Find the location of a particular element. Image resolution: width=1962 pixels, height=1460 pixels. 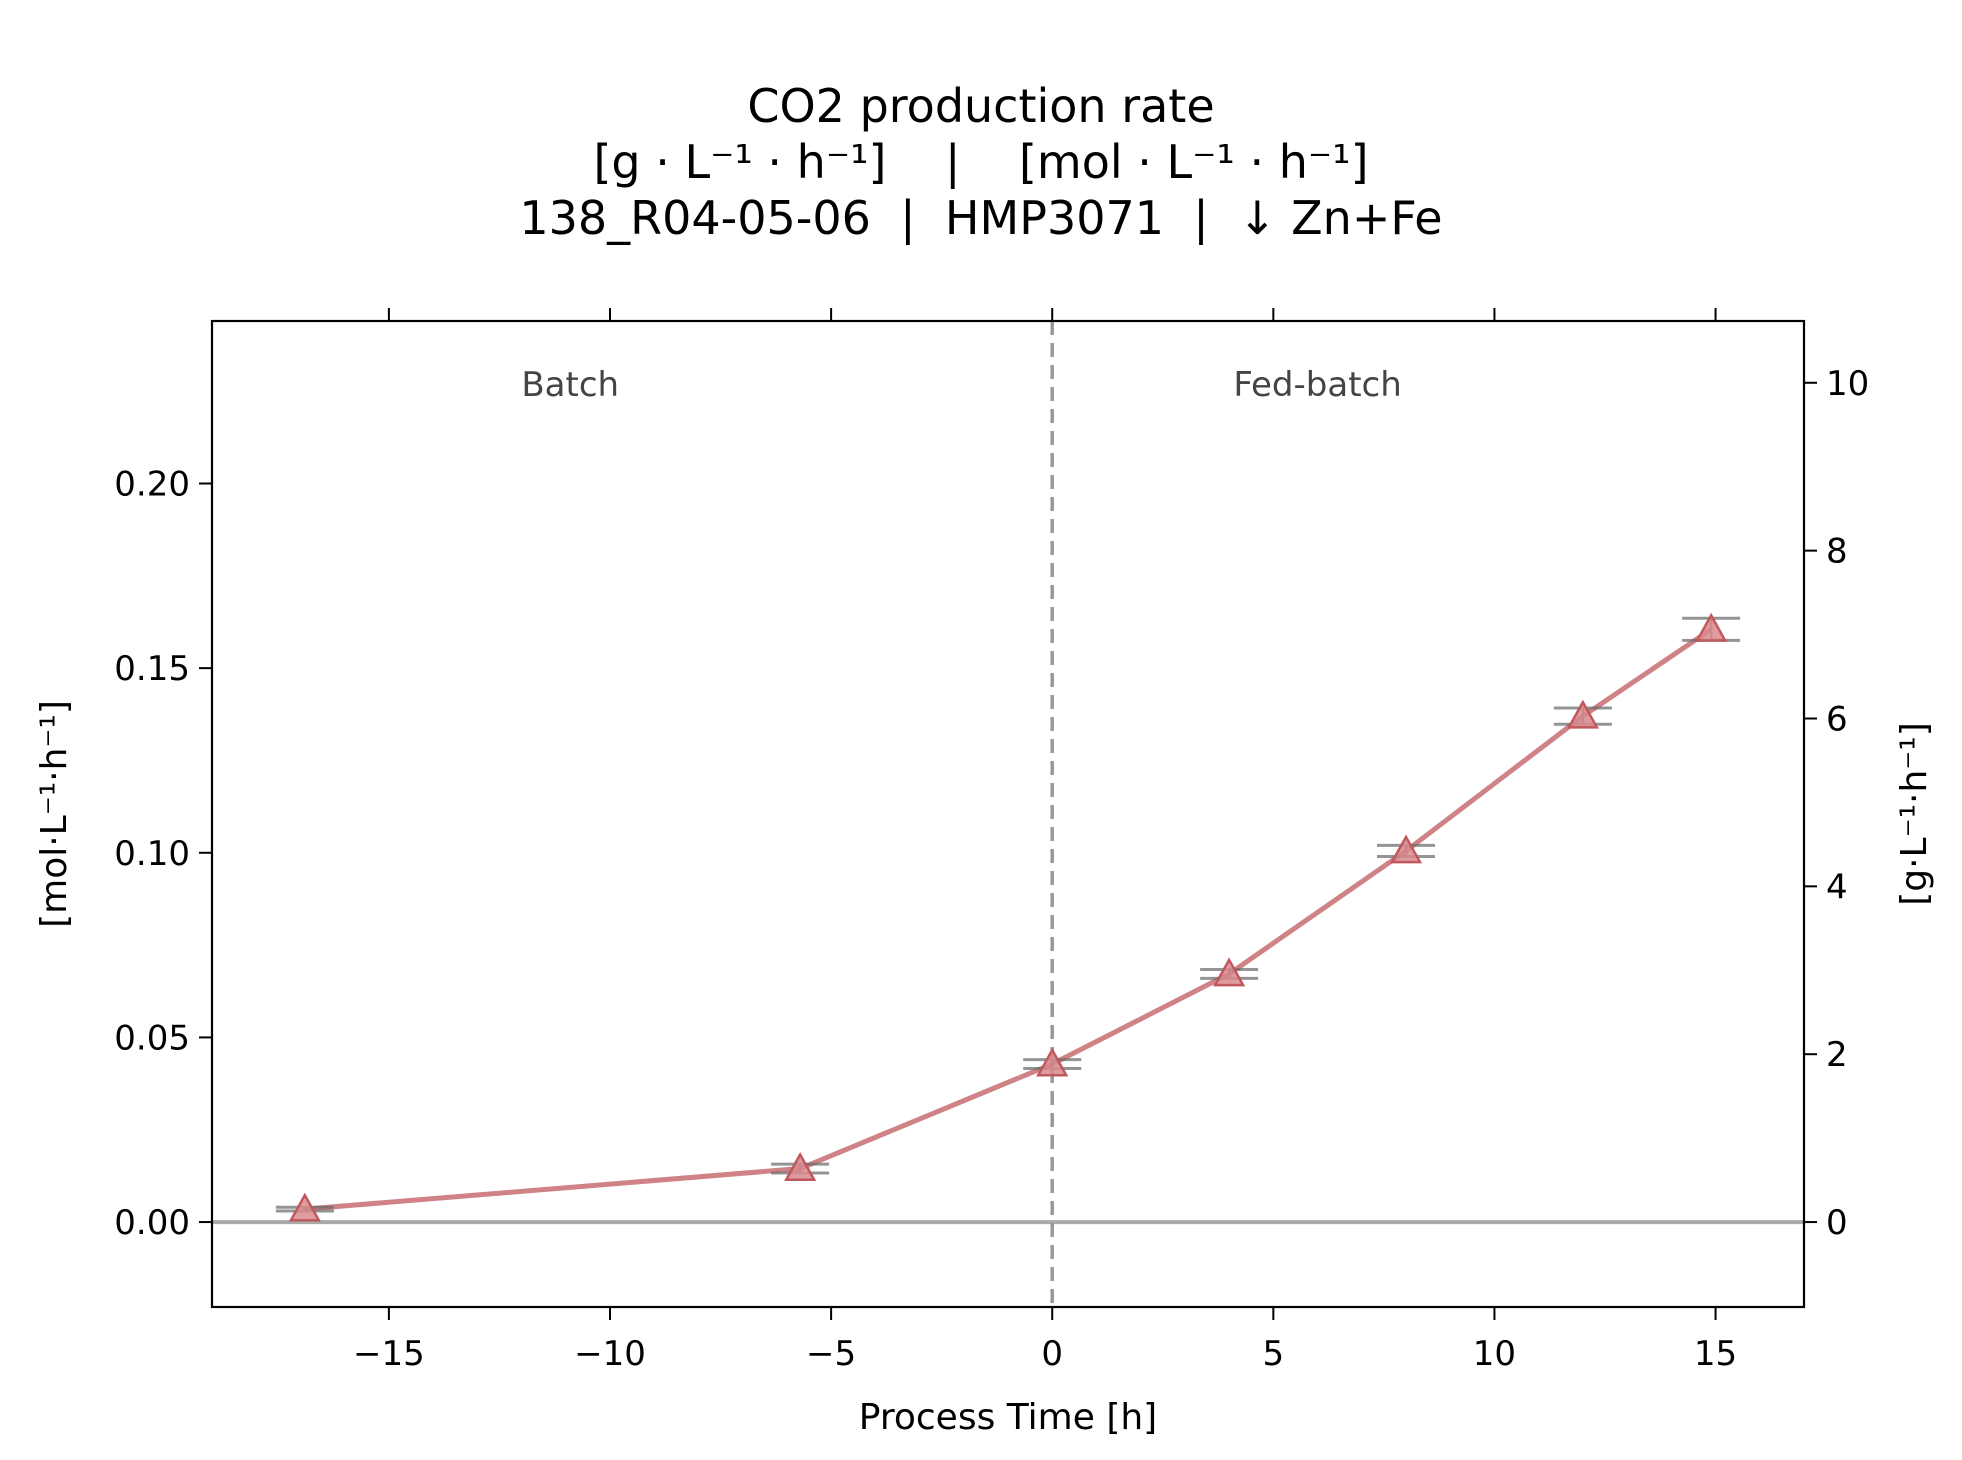

chart-title-line-1: CO2 production rate is located at coordinates (981, 106).